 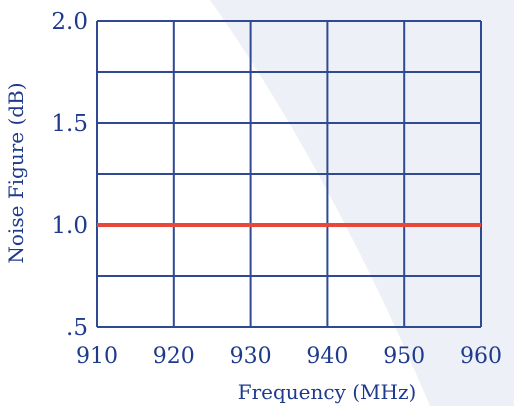 What do you see at coordinates (174, 356) in the screenshot?
I see `x-tick-label: 920` at bounding box center [174, 356].